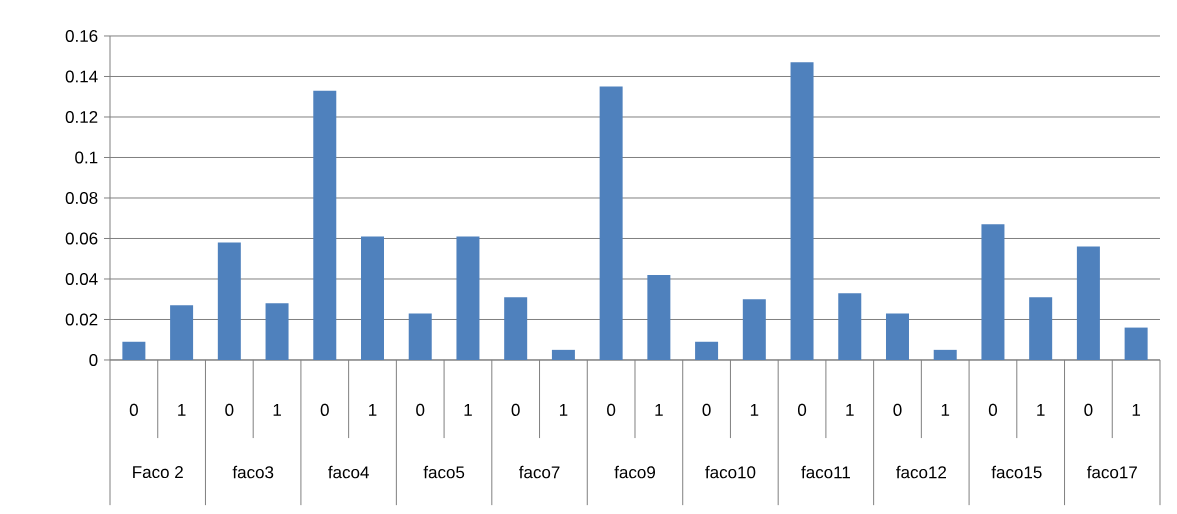  Describe the element at coordinates (825, 472) in the screenshot. I see `text: faco11` at that location.